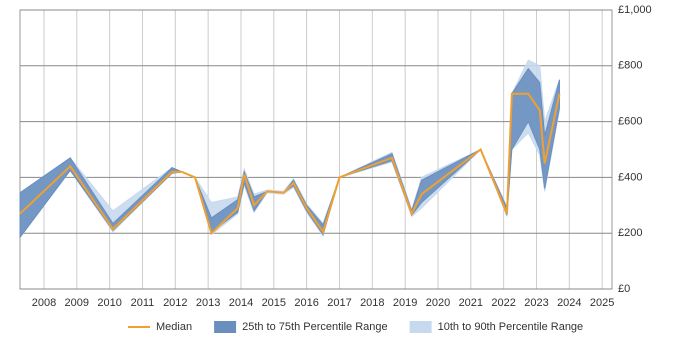  Describe the element at coordinates (471, 303) in the screenshot. I see `x-tick-label: 2021` at that location.